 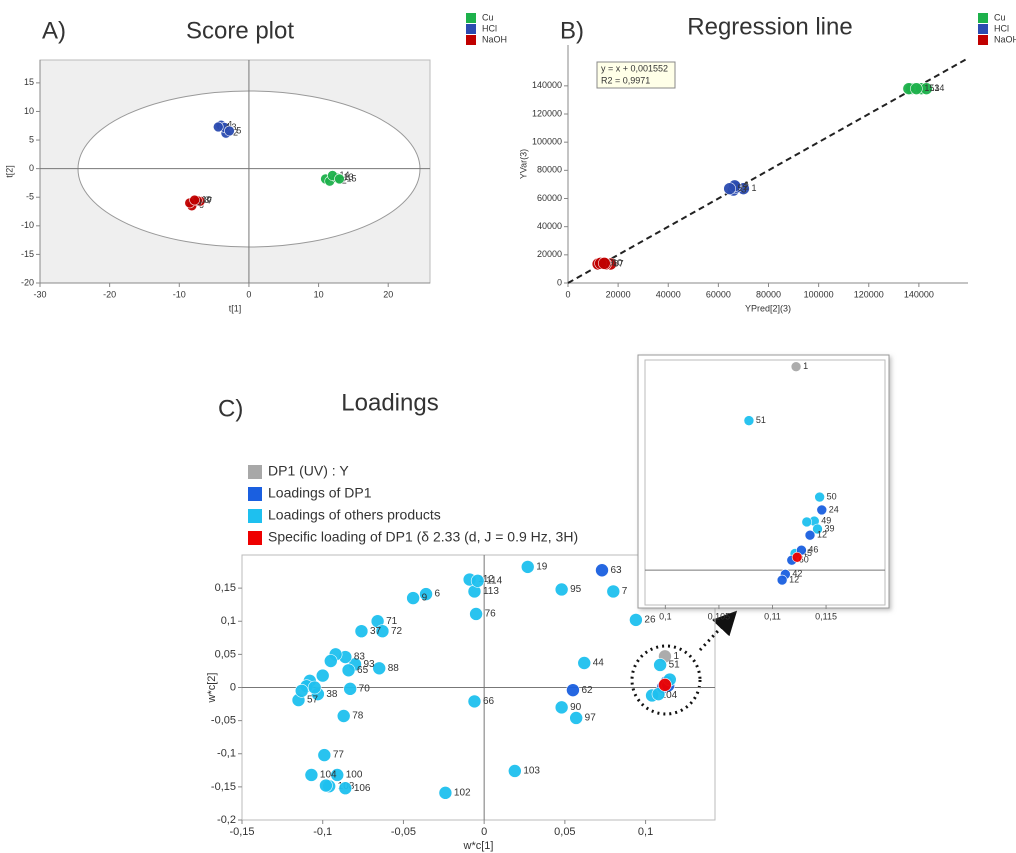 What do you see at coordinates (389, 402) in the screenshot?
I see `chart-title: Loadings` at bounding box center [389, 402].